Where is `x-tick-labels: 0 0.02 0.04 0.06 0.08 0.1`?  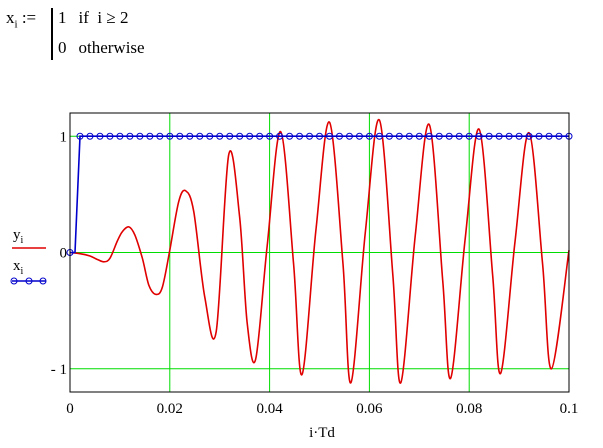 x-tick-labels: 0 0.02 0.04 0.06 0.08 0.1 is located at coordinates (322, 409).